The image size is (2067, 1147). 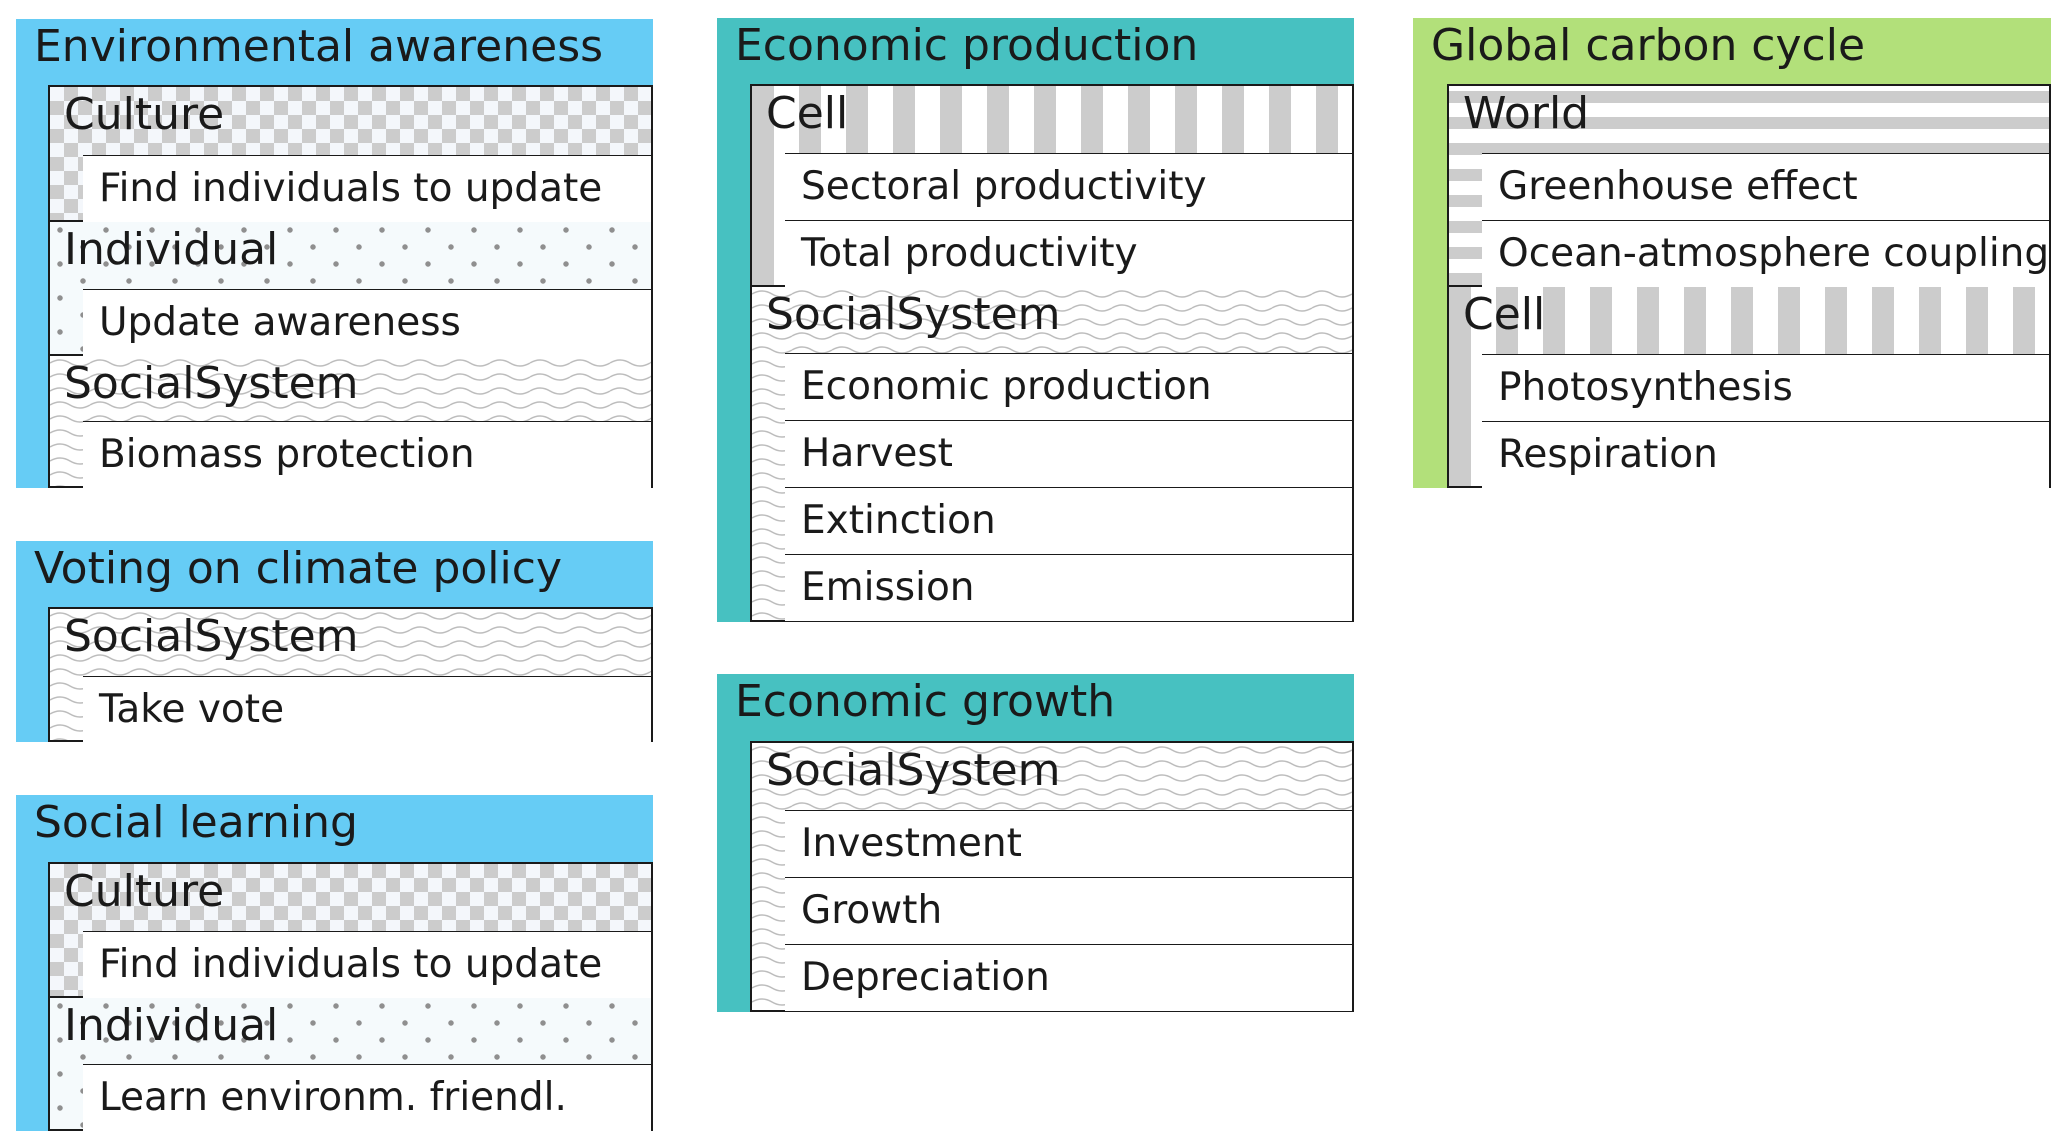 I want to click on process-box: Depreciation, so click(x=1068, y=977).